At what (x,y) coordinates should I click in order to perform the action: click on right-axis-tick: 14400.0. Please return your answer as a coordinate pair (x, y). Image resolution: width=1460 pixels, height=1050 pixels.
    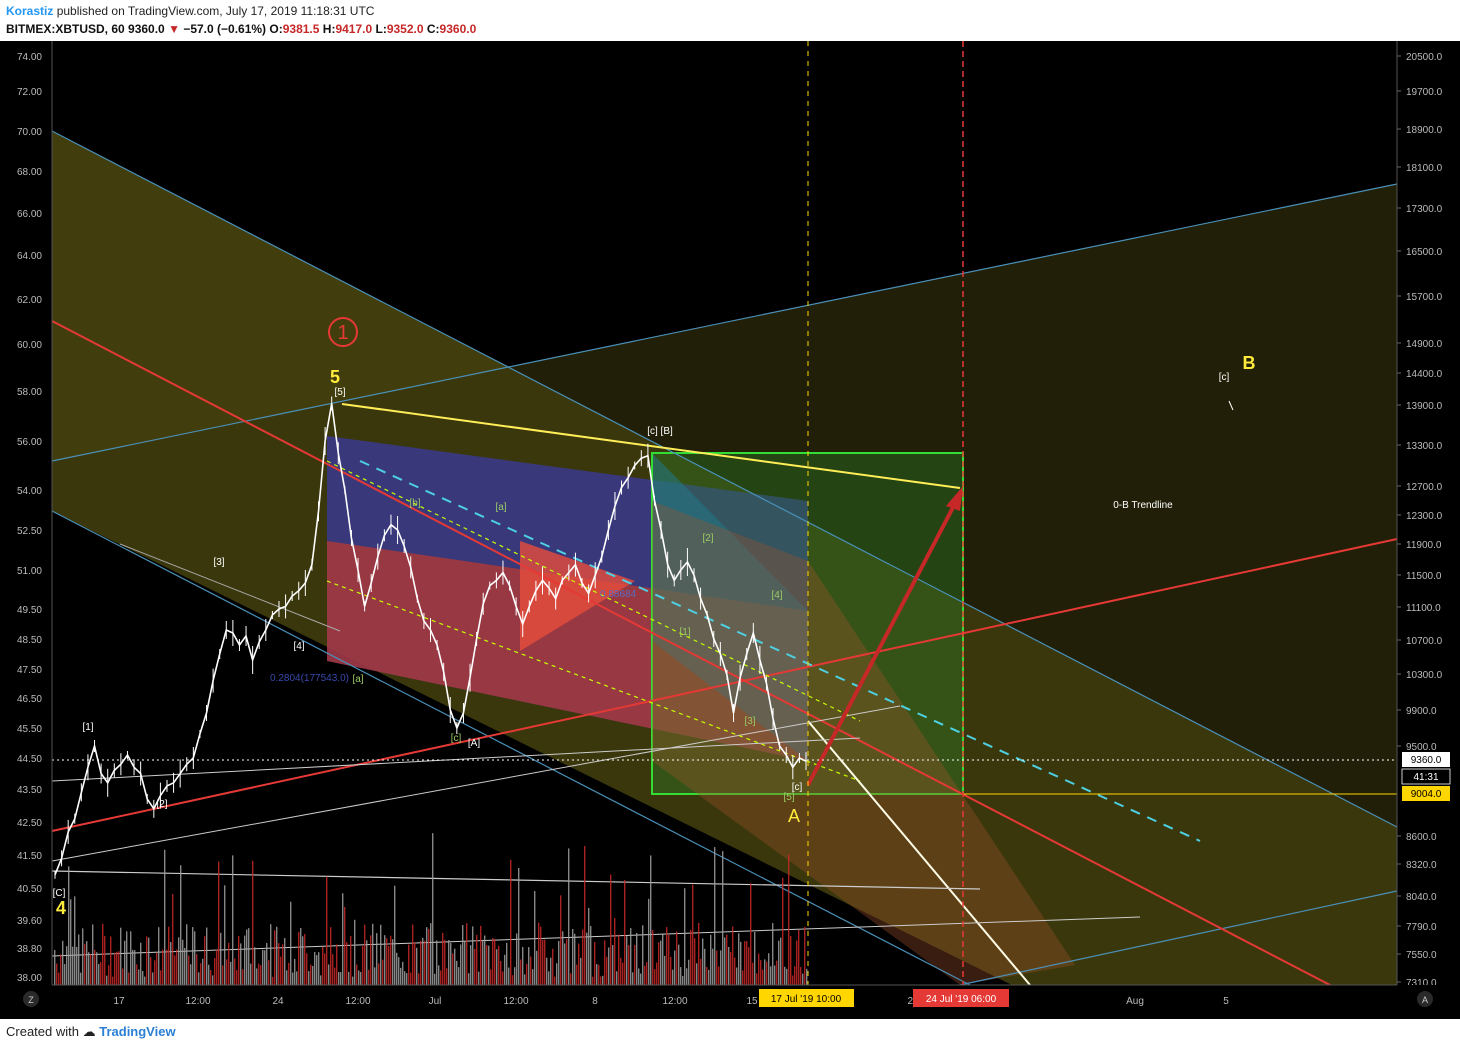
    Looking at the image, I should click on (1424, 374).